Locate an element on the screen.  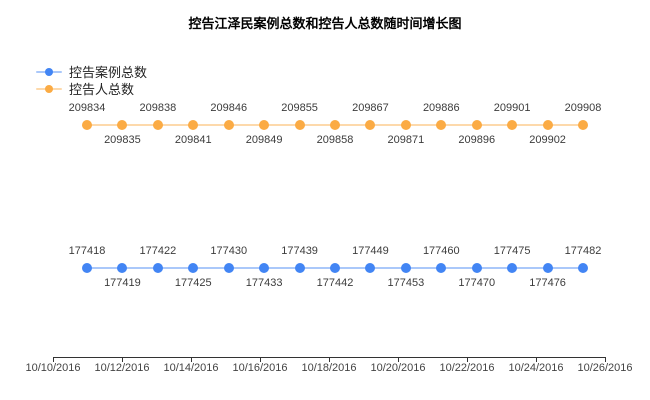
point-value-label: 209902 is located at coordinates (547, 139).